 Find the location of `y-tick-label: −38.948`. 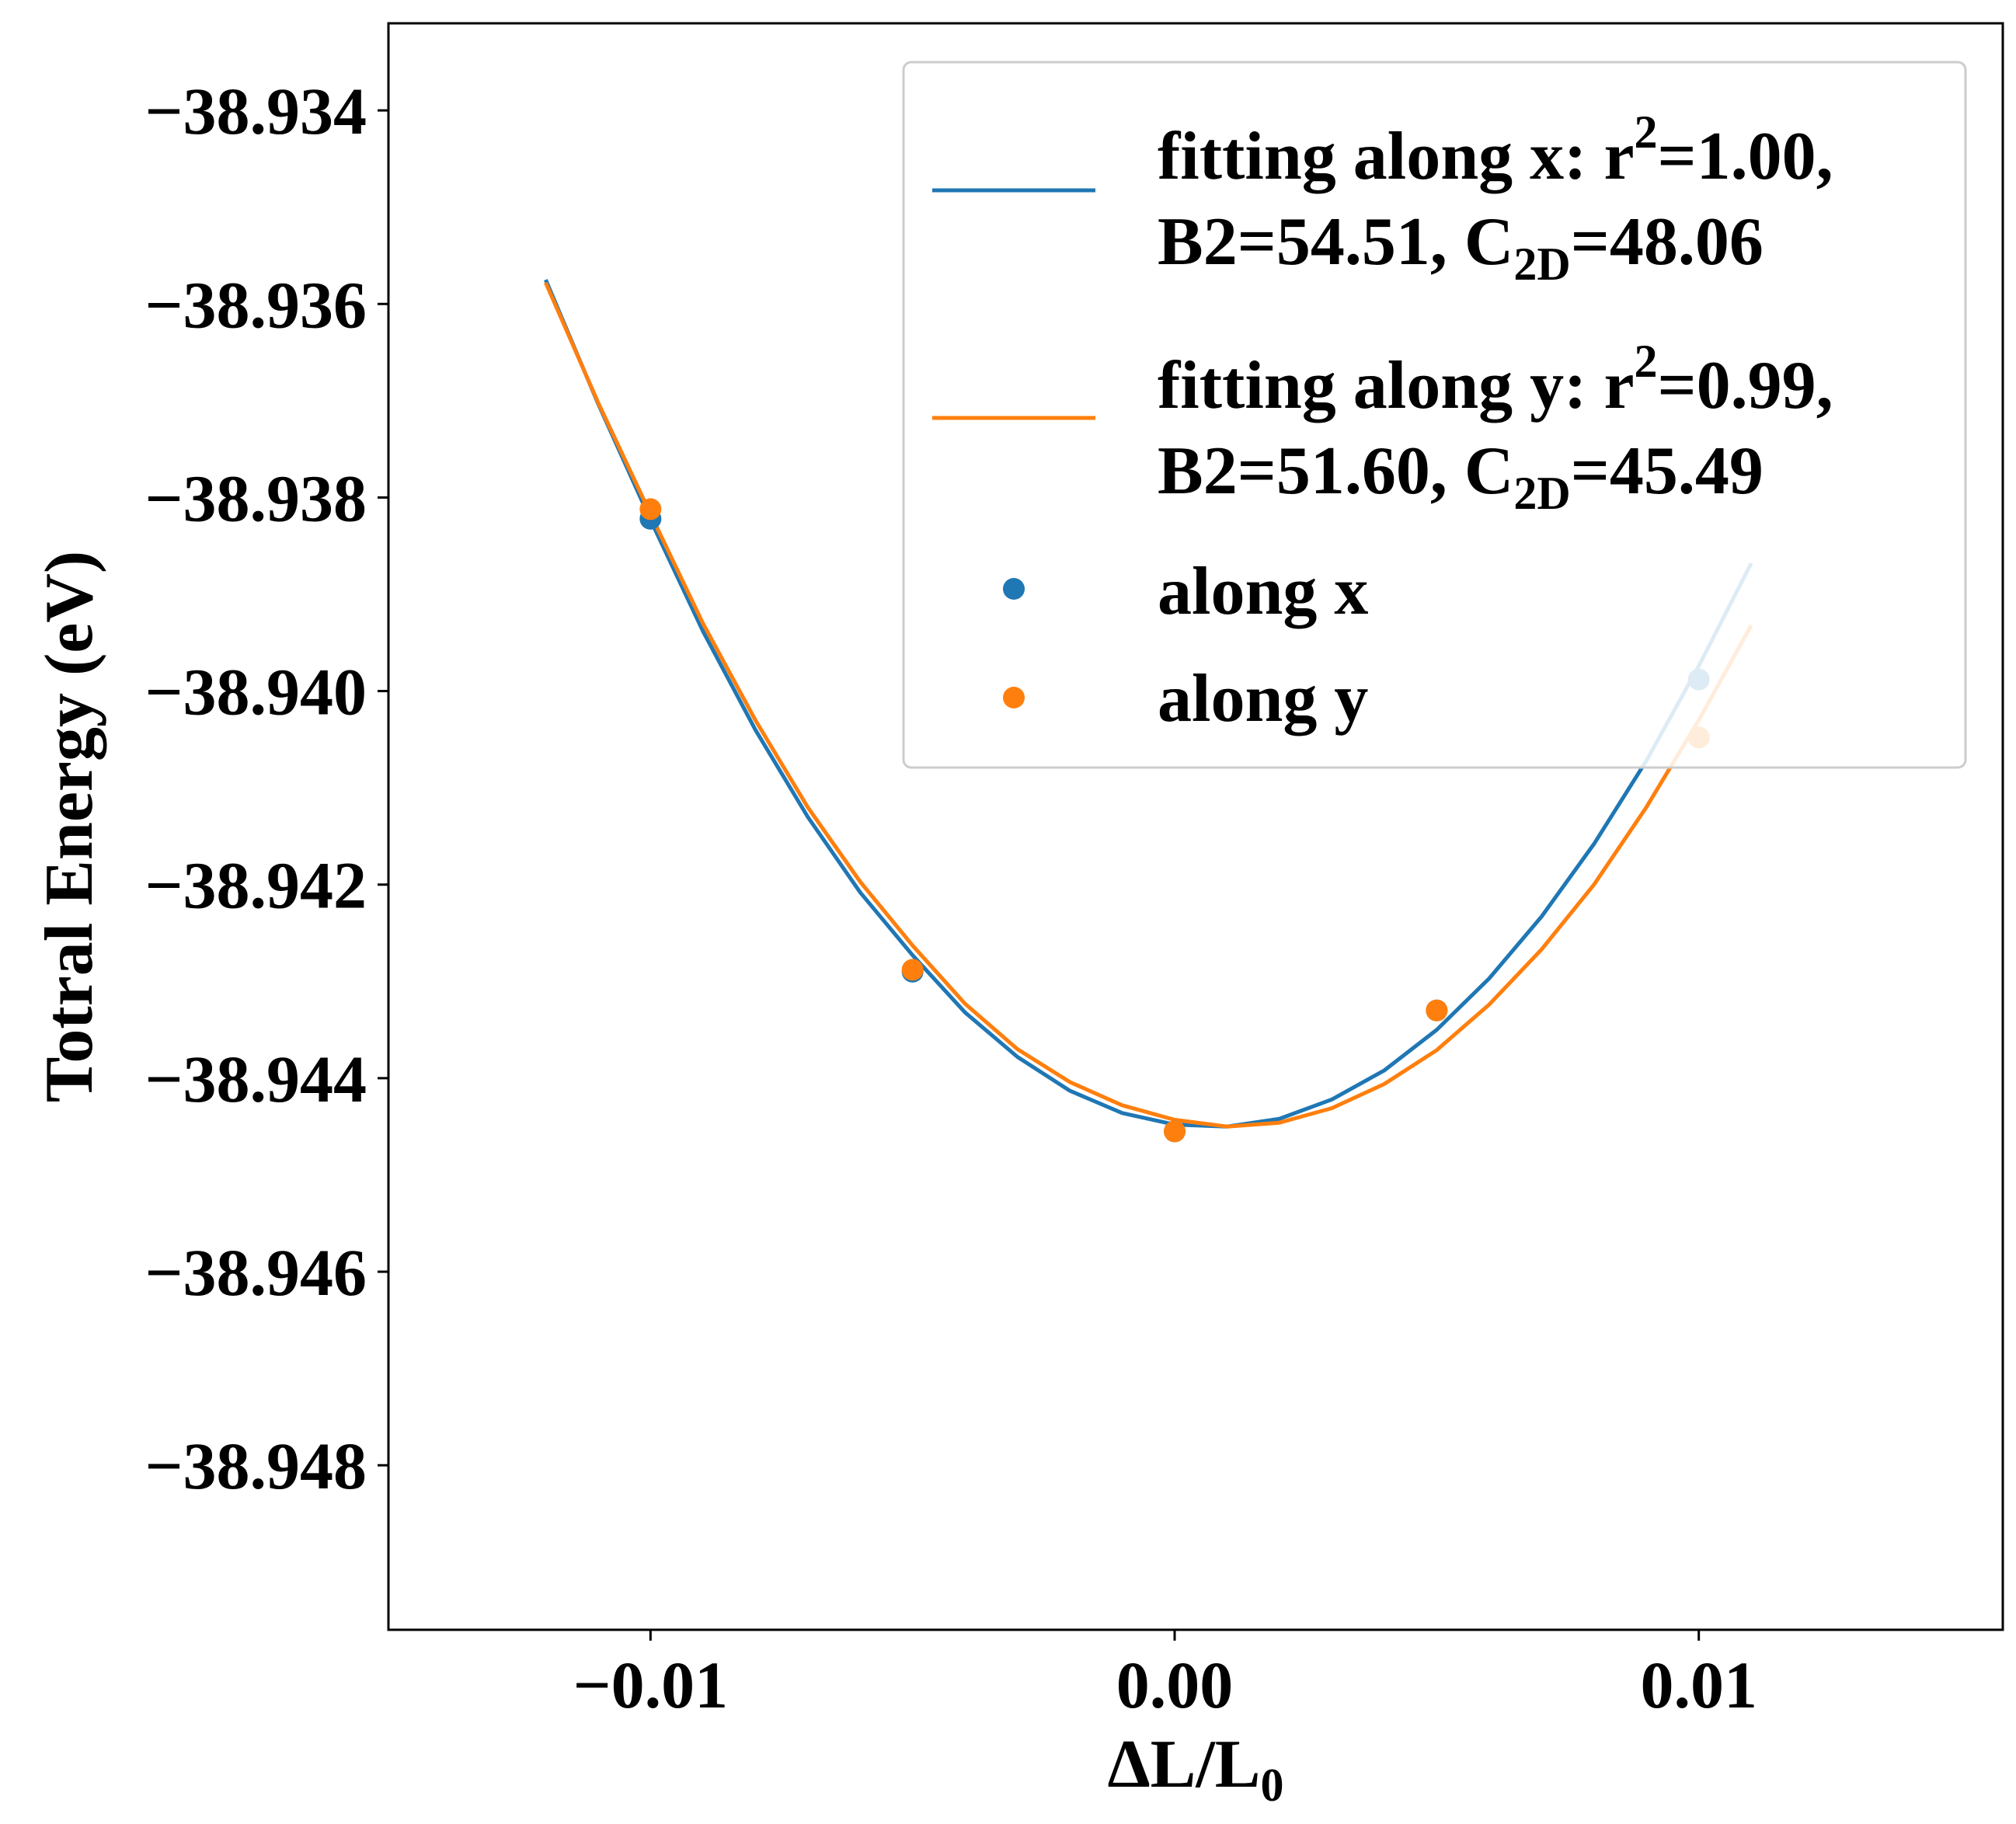

y-tick-label: −38.948 is located at coordinates (255, 1466).